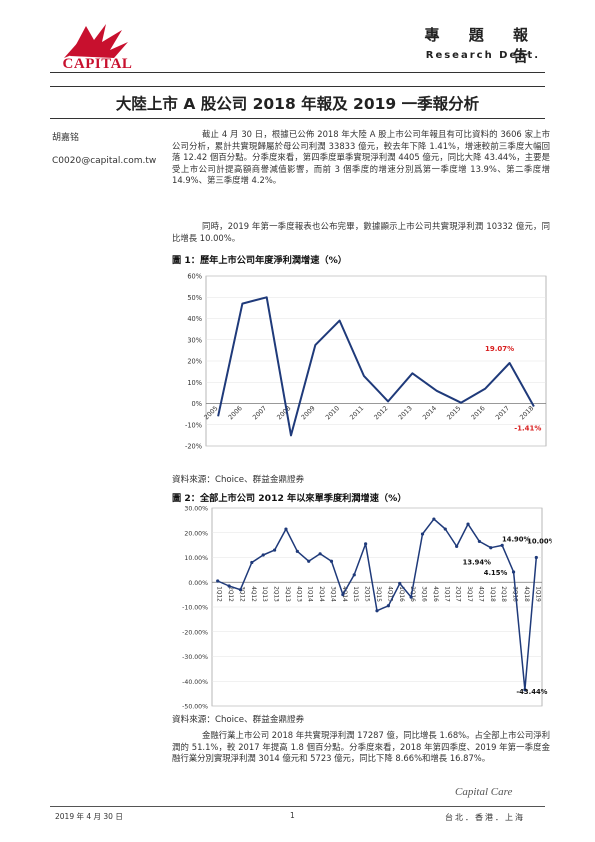  I want to click on title-bottom-rule, so click(297, 118).